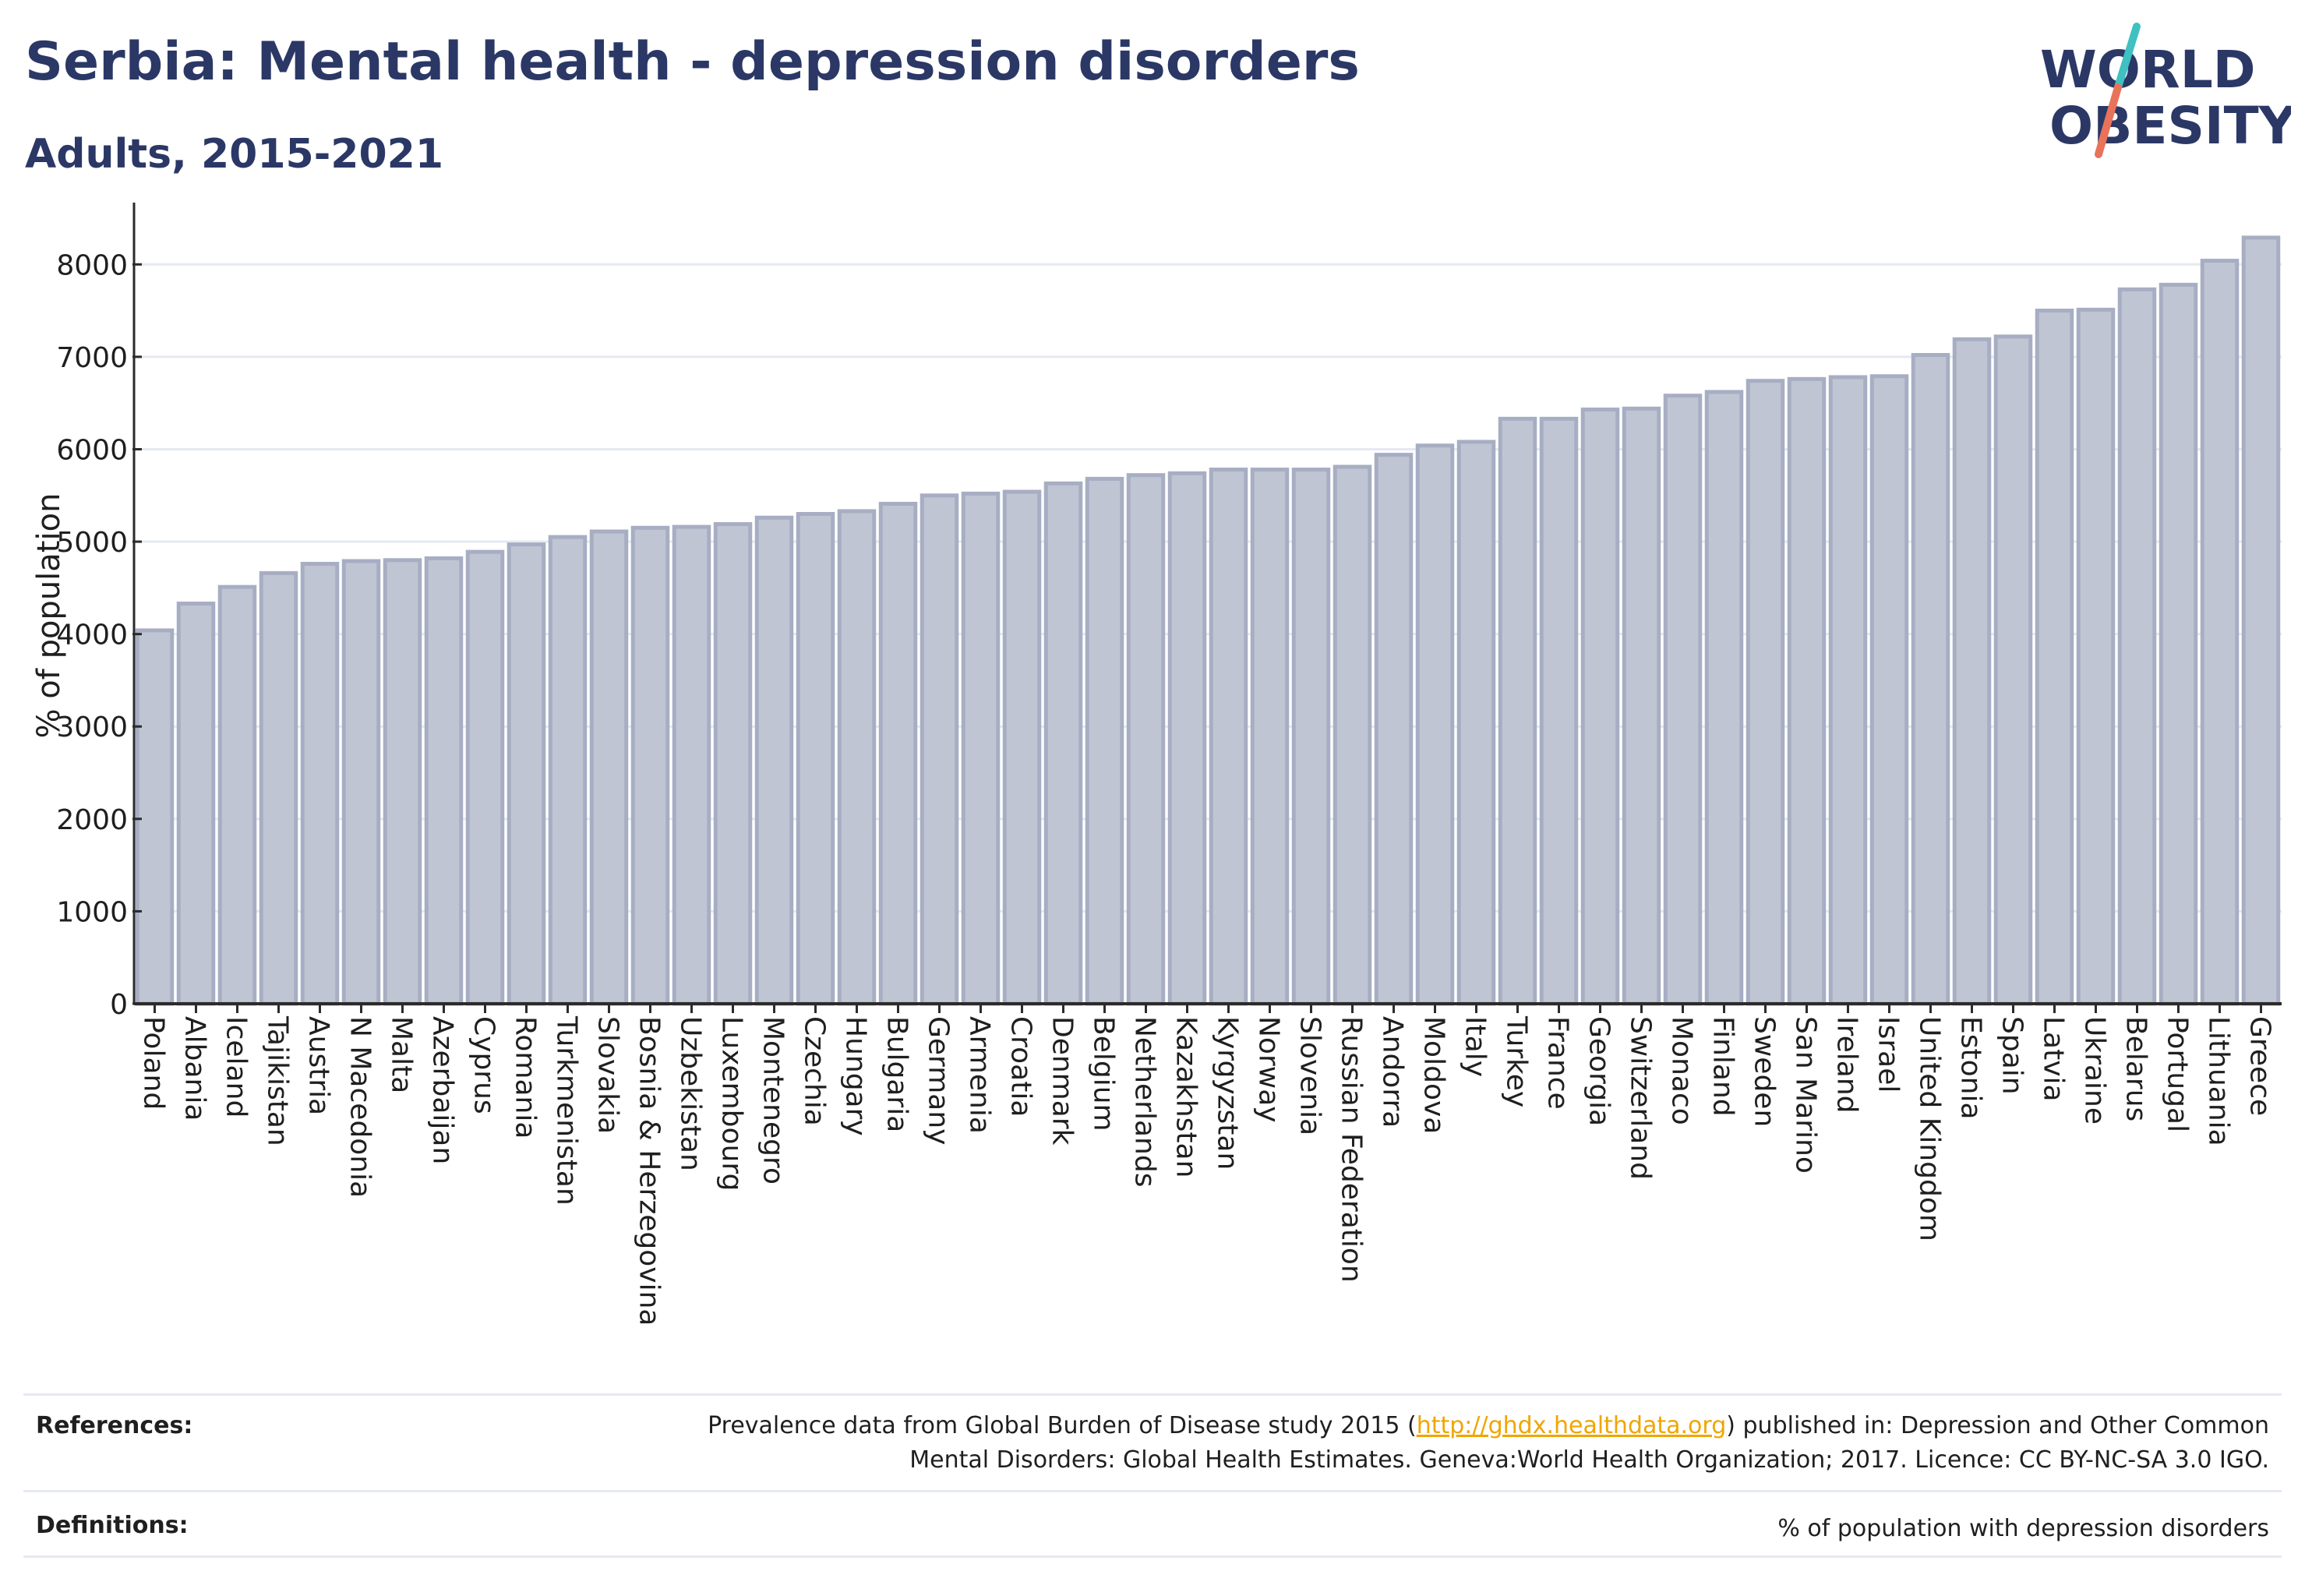 The height and width of the screenshot is (1596, 2305). I want to click on y-tick-label: 0, so click(119, 1005).